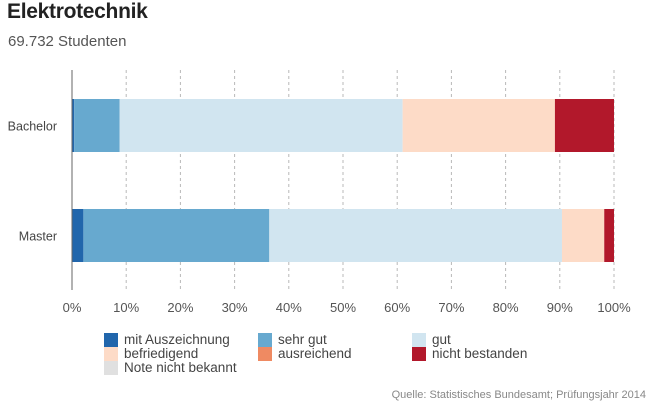  What do you see at coordinates (180, 307) in the screenshot?
I see `x-tick-label: 20%` at bounding box center [180, 307].